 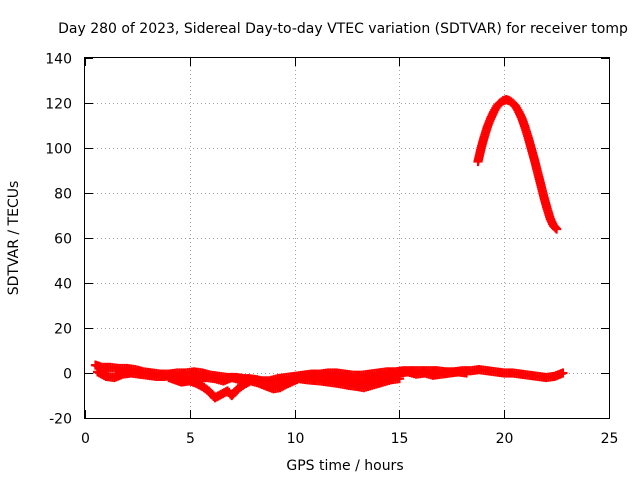 What do you see at coordinates (58, 60) in the screenshot?
I see `y-tick-label: 140` at bounding box center [58, 60].